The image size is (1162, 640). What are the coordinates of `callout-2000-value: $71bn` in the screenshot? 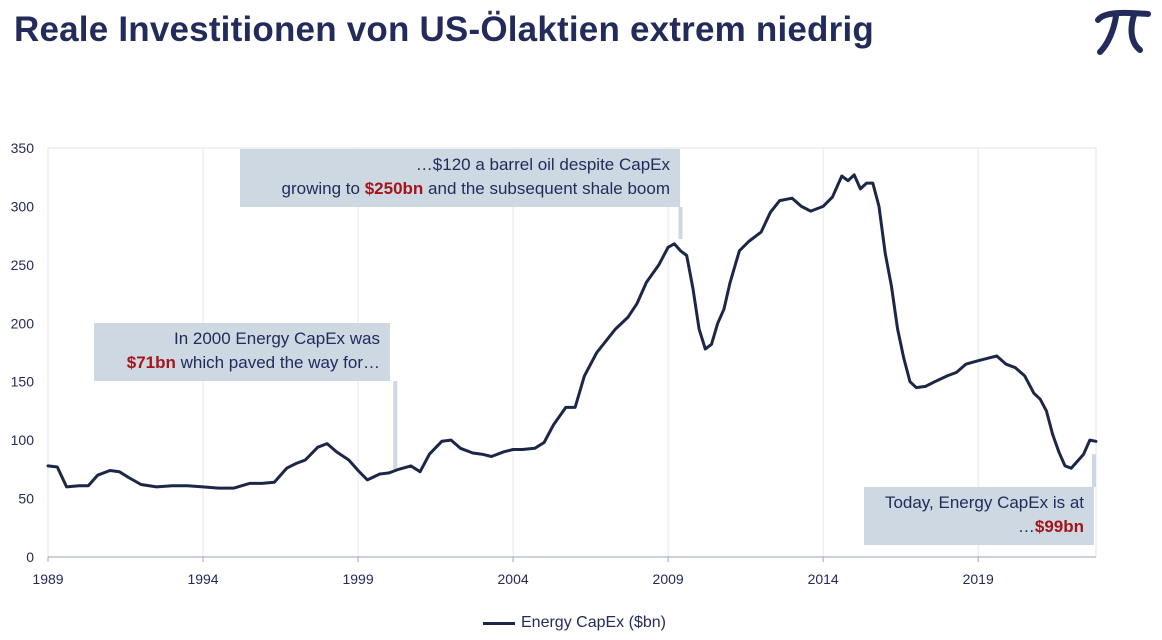 It's located at (151, 362).